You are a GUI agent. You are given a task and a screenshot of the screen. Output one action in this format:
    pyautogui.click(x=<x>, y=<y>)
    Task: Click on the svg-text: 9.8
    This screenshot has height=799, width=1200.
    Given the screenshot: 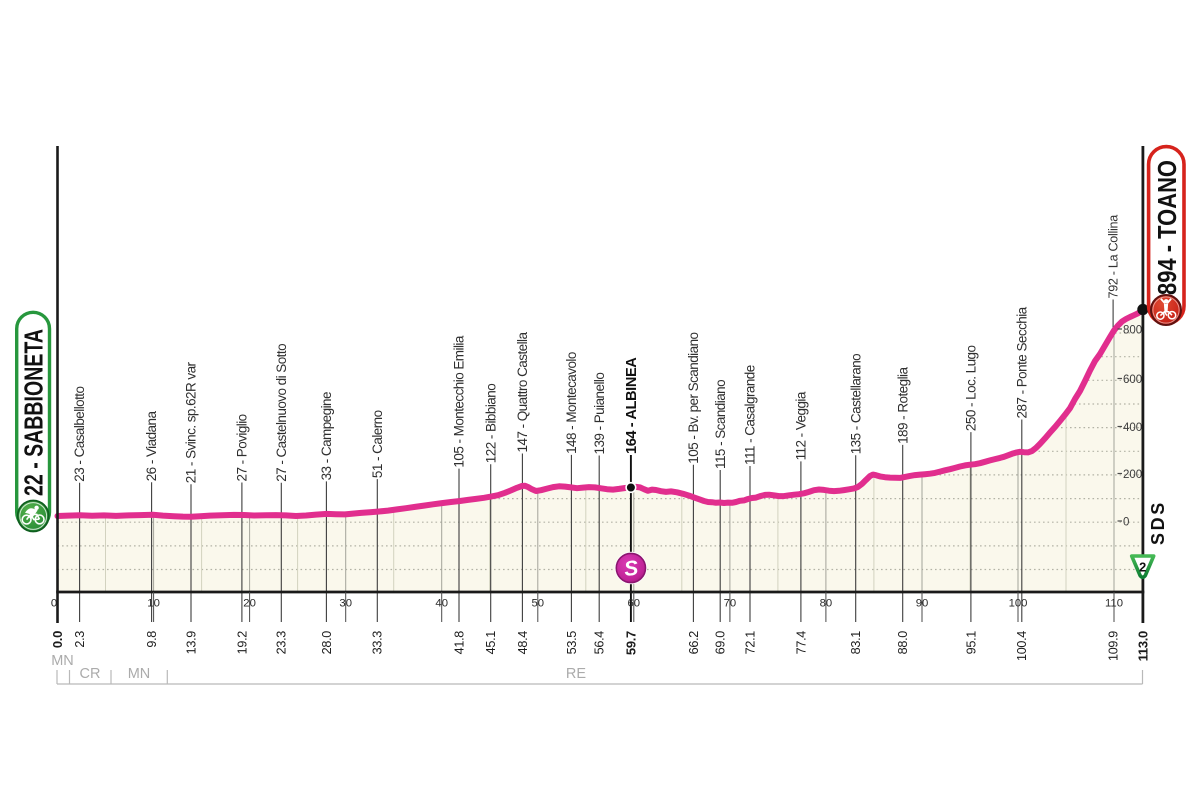 What is the action you would take?
    pyautogui.click(x=152, y=639)
    